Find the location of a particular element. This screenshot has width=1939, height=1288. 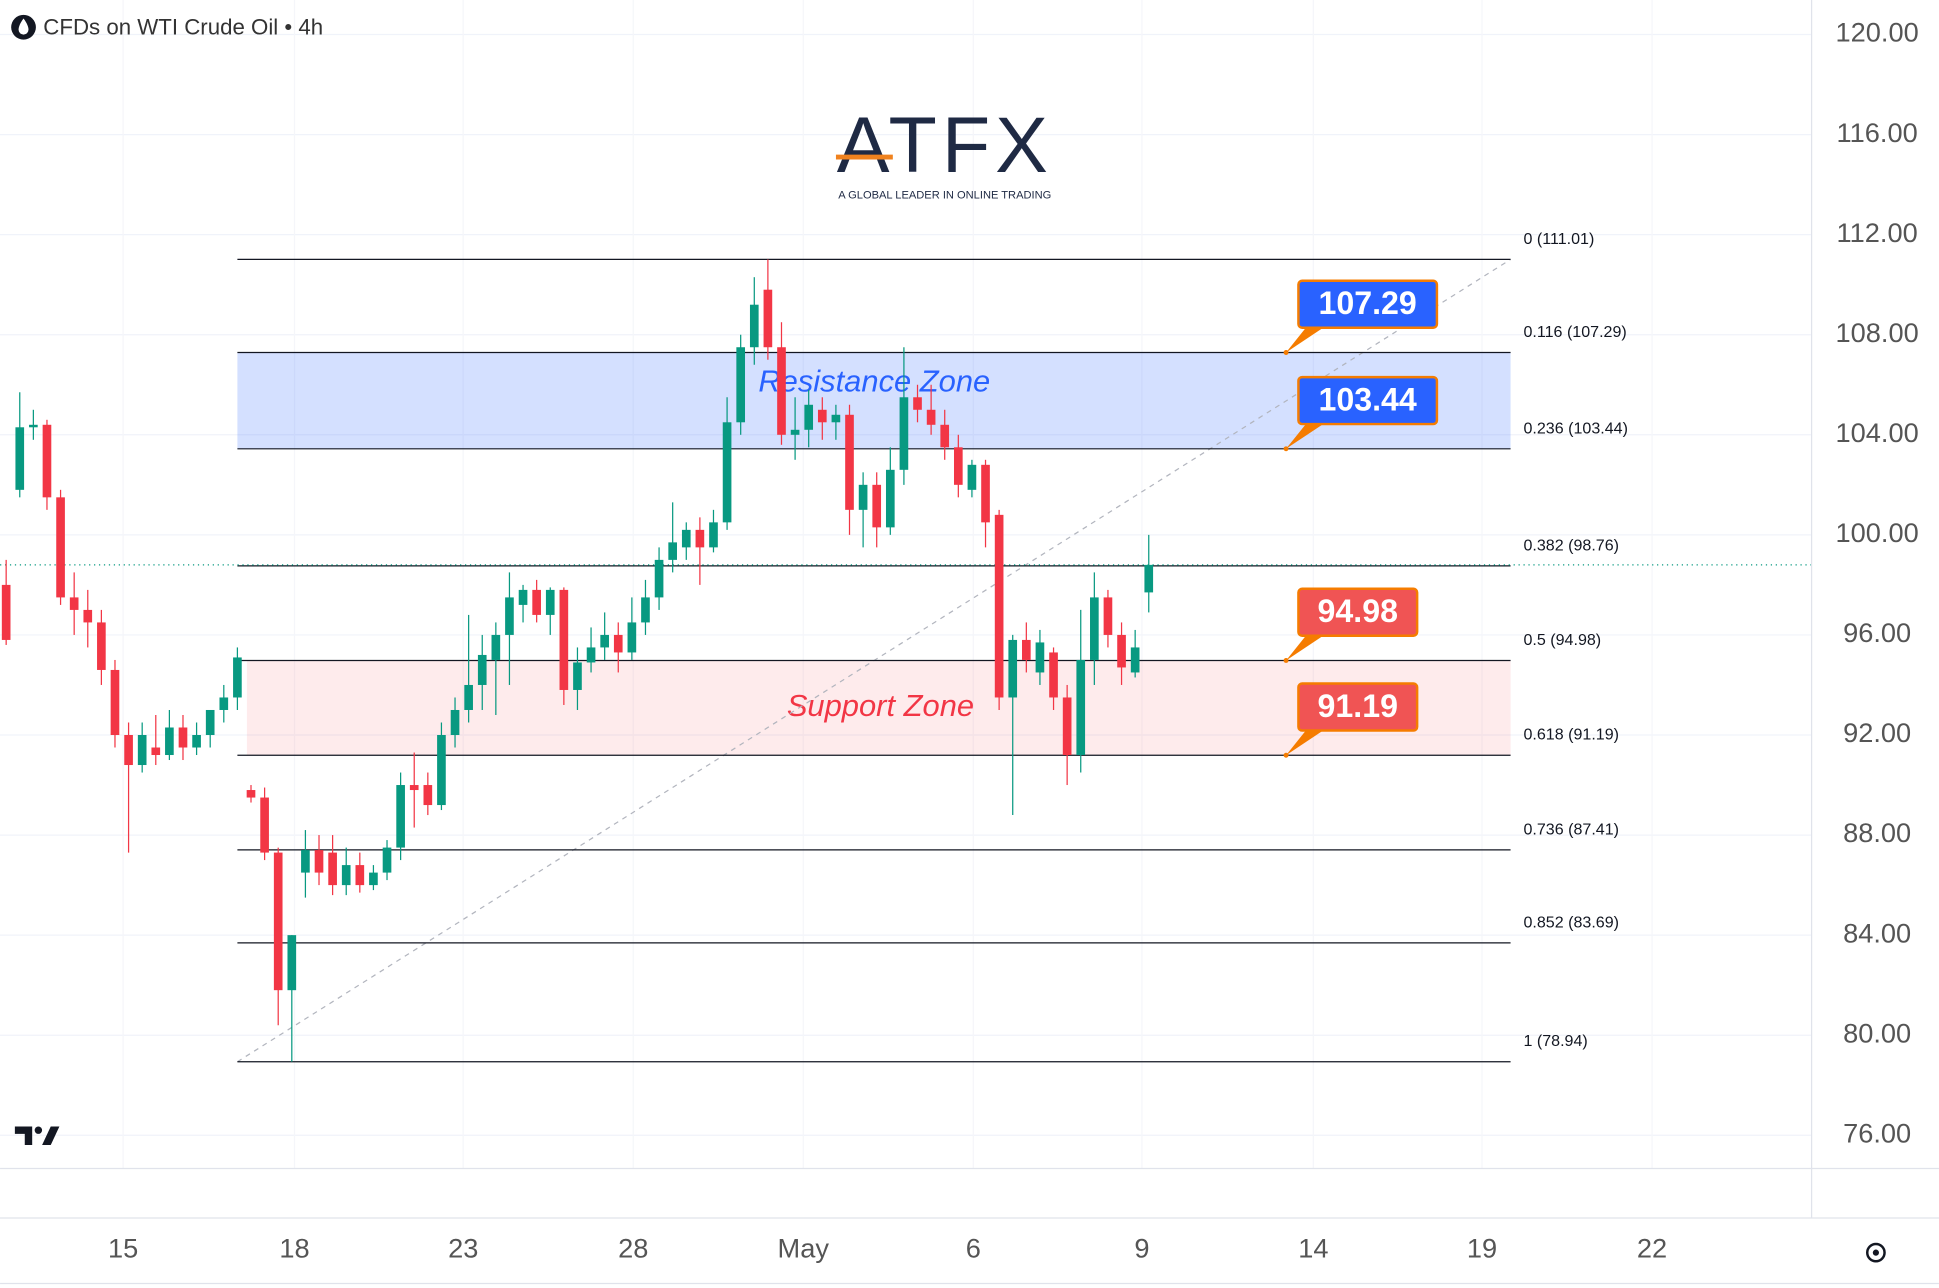

callout: 94.98 is located at coordinates (1351, 625).